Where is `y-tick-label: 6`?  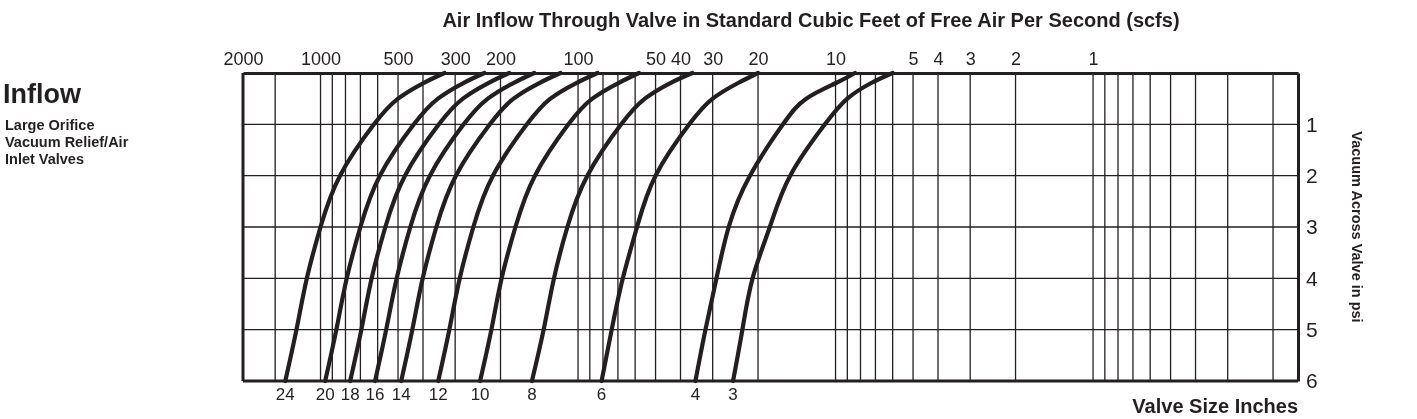
y-tick-label: 6 is located at coordinates (1312, 381).